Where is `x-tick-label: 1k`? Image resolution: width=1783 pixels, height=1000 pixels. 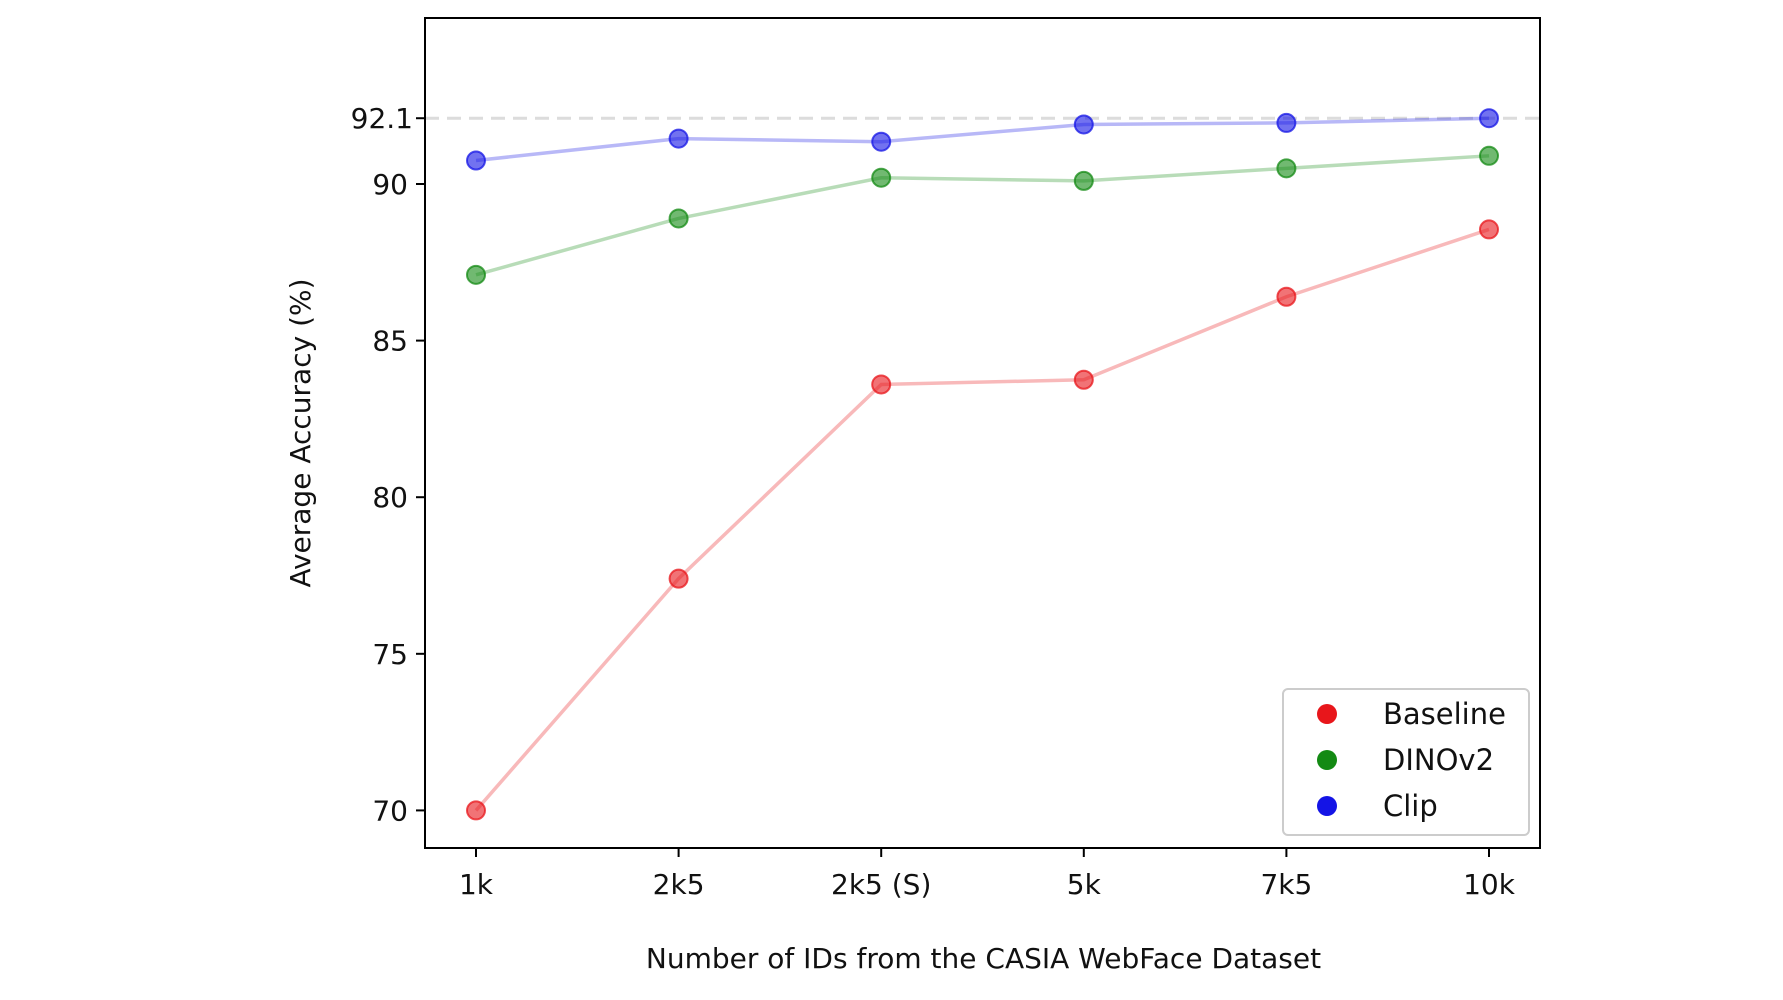 x-tick-label: 1k is located at coordinates (476, 884).